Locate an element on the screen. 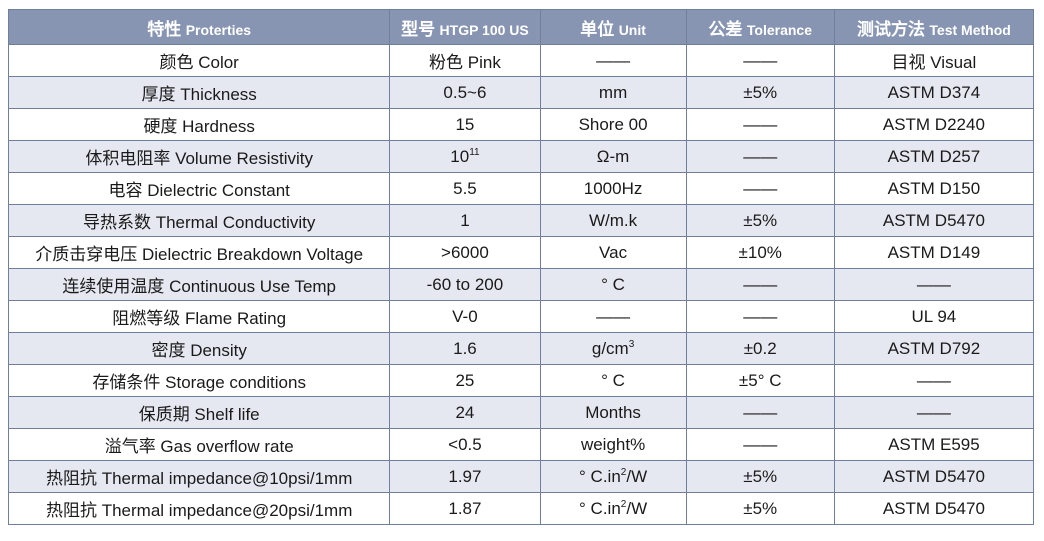 The width and height of the screenshot is (1044, 541). header-tolerance-zh: 公差 is located at coordinates (725, 29).